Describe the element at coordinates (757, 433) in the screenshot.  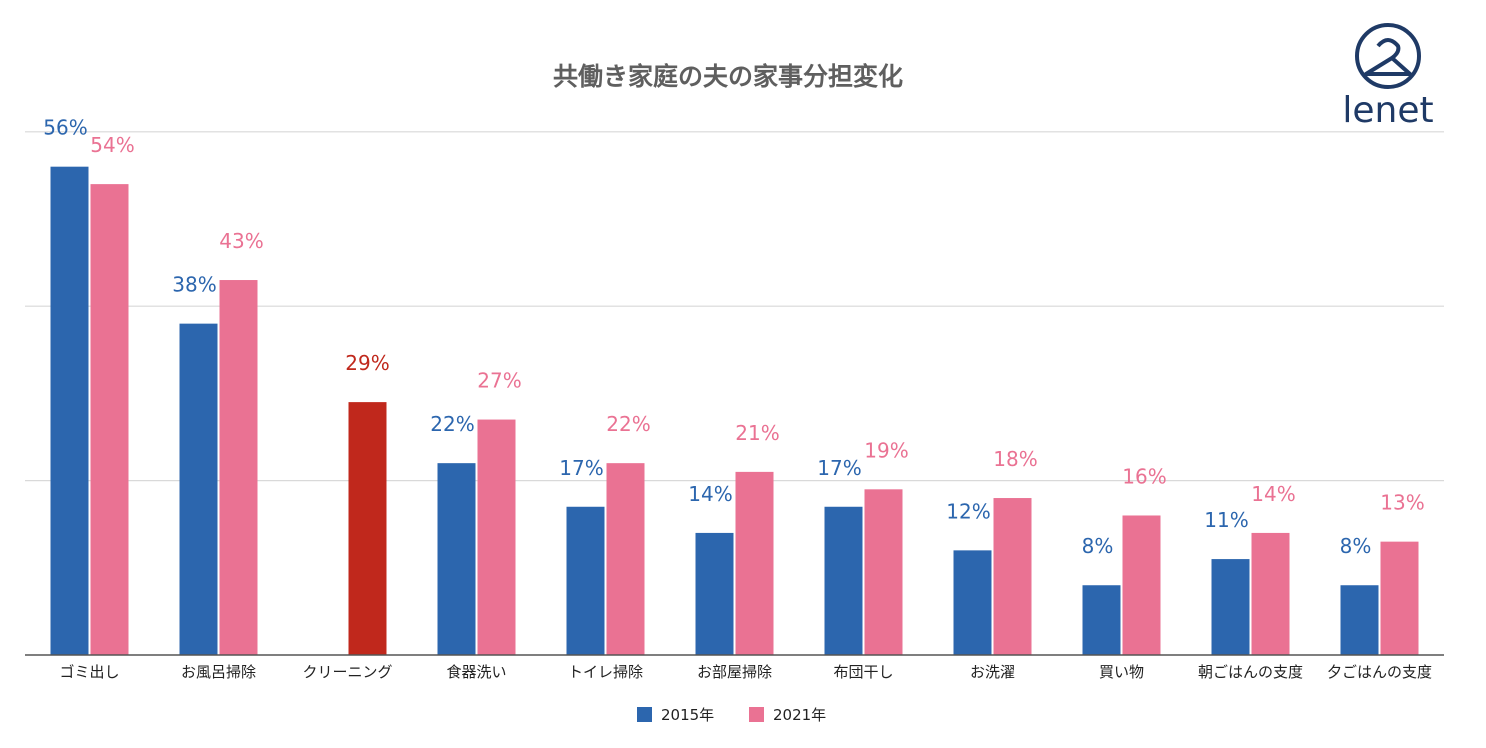
I see `data-label-2021: 21%` at that location.